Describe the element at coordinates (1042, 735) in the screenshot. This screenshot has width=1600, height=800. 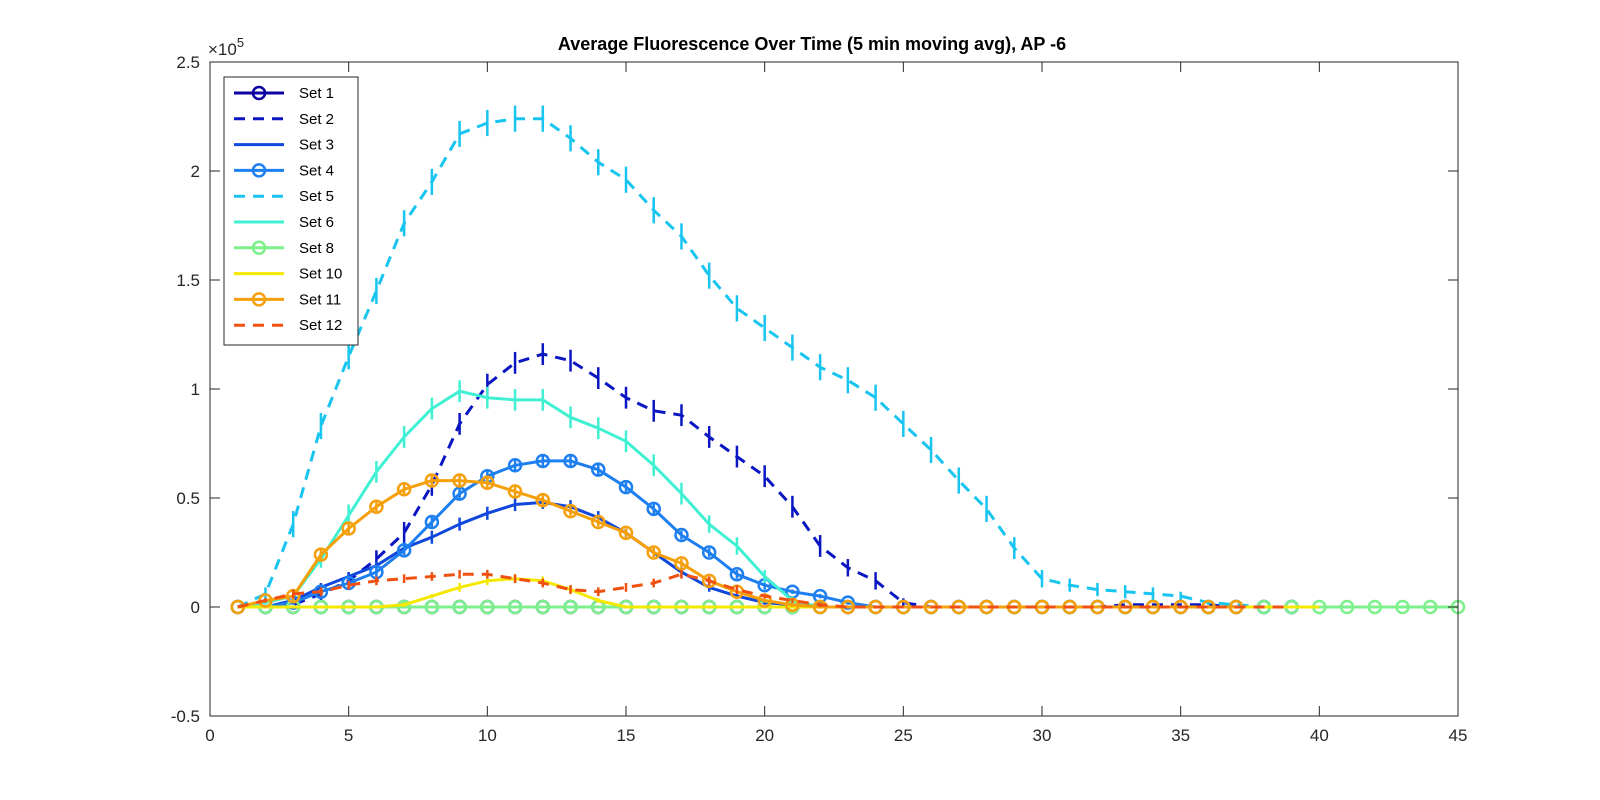
I see `x-tick-label: 30` at that location.